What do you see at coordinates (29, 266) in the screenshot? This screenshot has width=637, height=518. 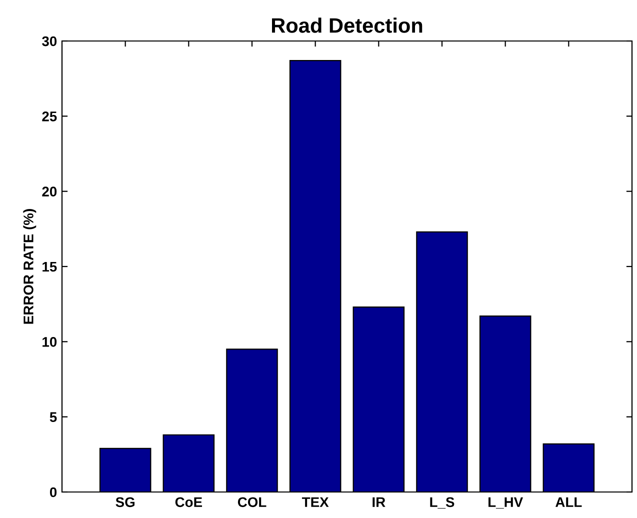 I see `y-axis-title: ERROR RATE (%)` at bounding box center [29, 266].